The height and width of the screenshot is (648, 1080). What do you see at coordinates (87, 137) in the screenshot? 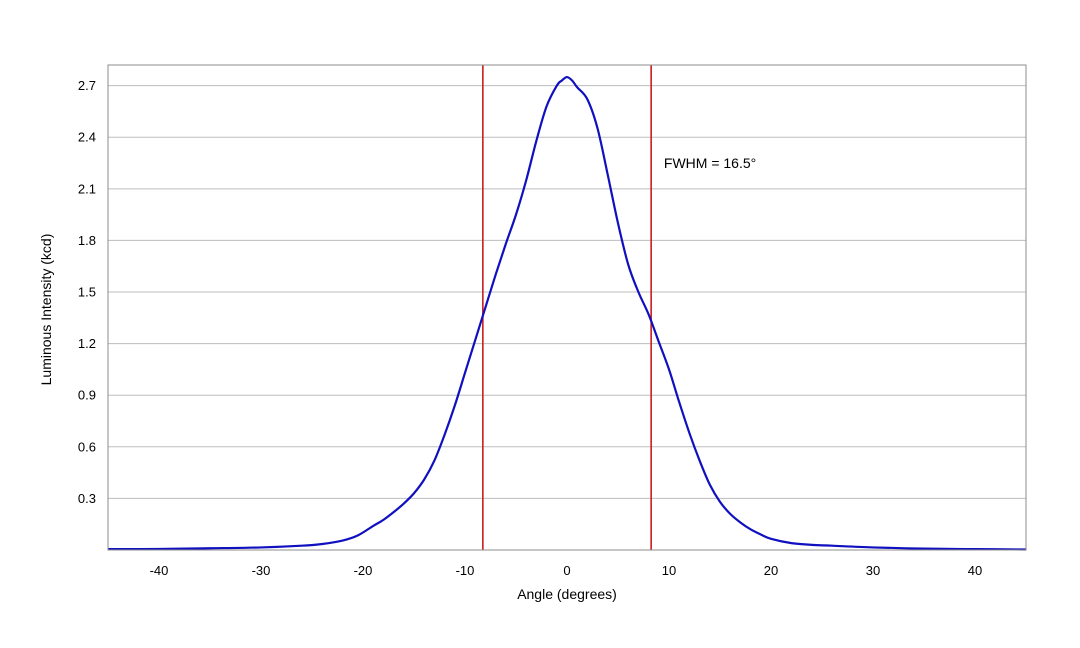
I see `y-tick-label: 2.4` at bounding box center [87, 137].